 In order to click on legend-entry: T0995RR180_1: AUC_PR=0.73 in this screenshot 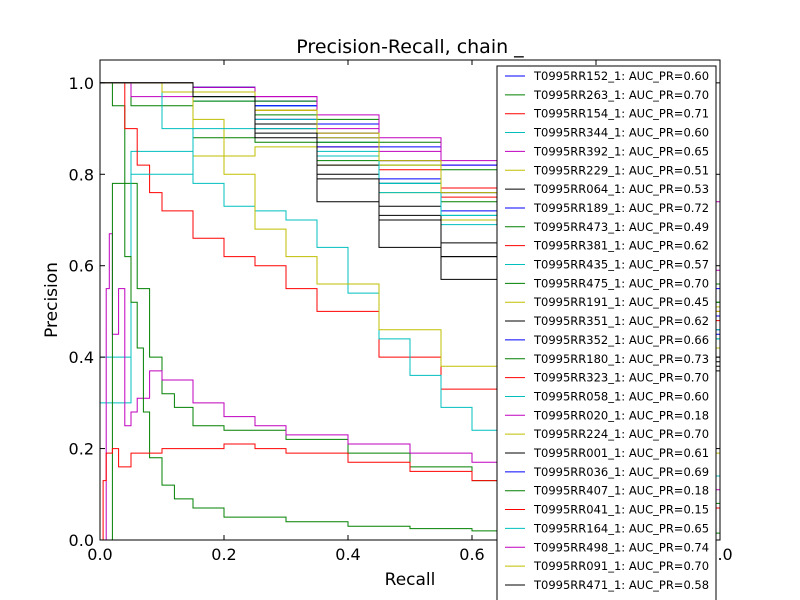, I will do `click(621, 359)`.